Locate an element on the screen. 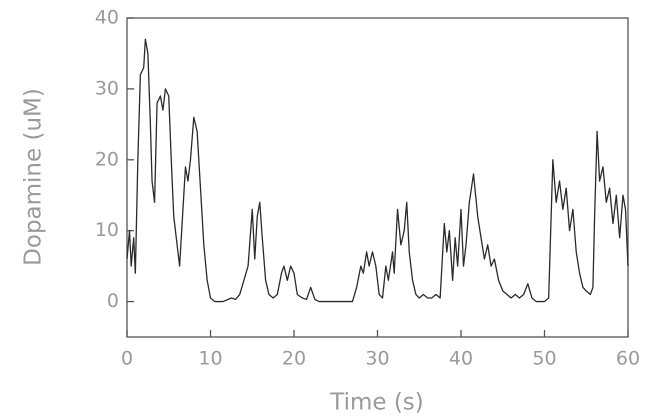 The height and width of the screenshot is (418, 661). x-tick-label: 20 is located at coordinates (294, 359).